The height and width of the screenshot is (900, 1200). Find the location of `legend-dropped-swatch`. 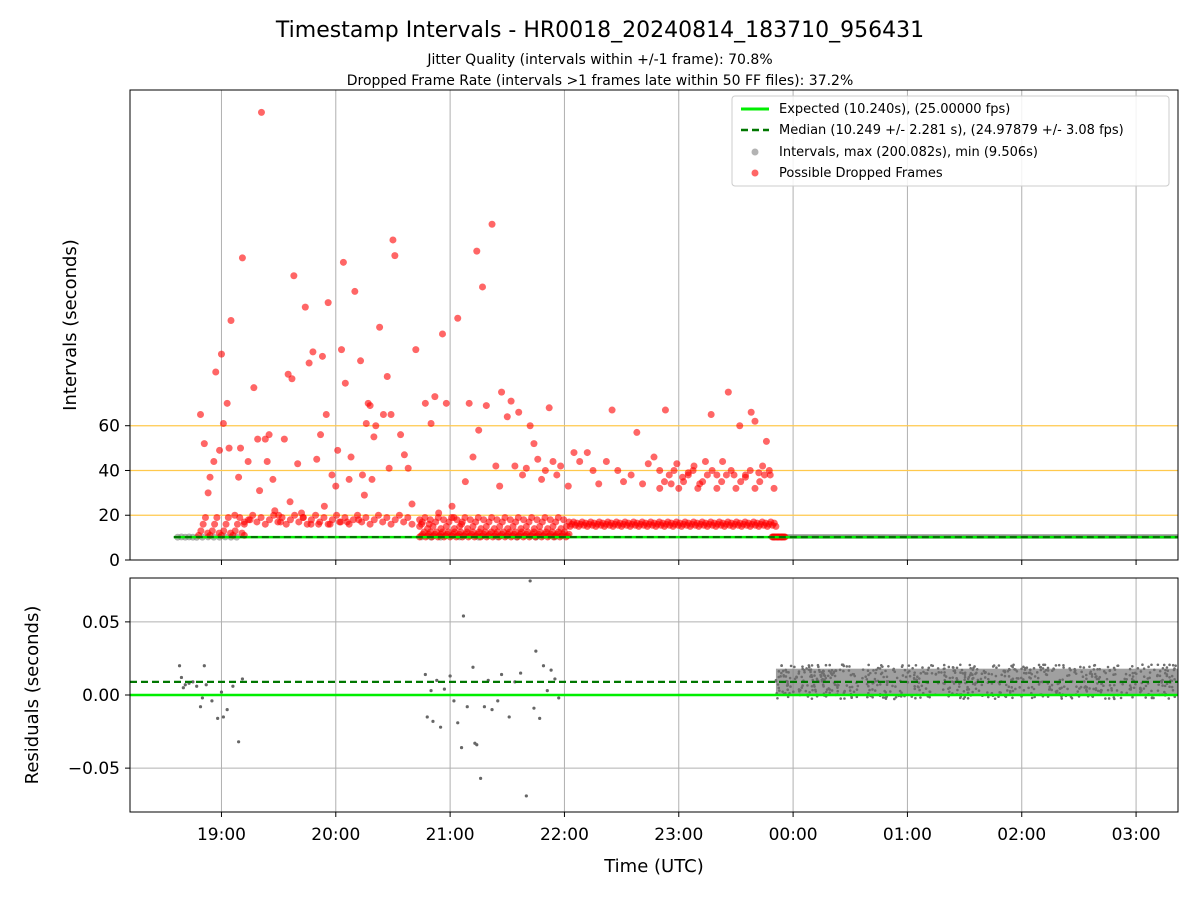

legend-dropped-swatch is located at coordinates (755, 173).